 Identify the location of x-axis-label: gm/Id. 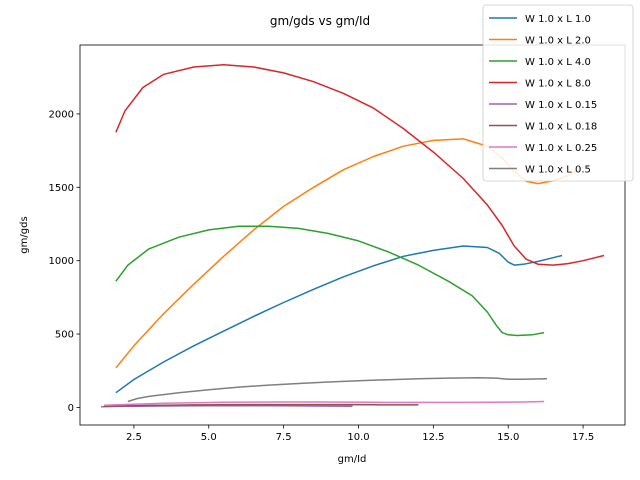
(352, 459).